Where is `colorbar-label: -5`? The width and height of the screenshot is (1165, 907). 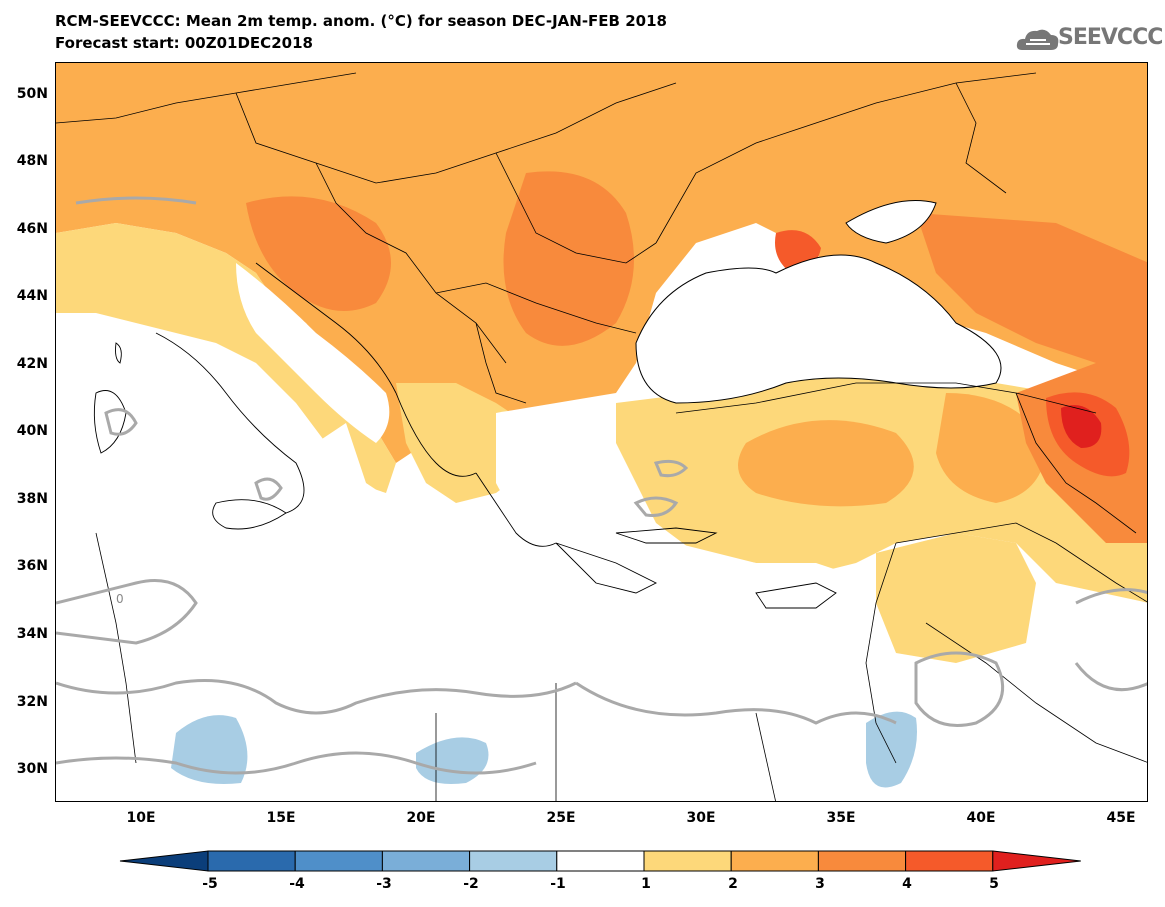 colorbar-label: -5 is located at coordinates (210, 884).